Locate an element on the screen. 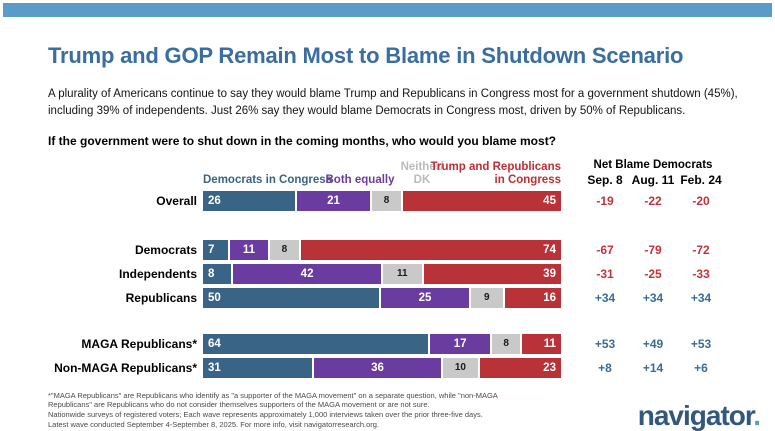 The height and width of the screenshot is (431, 775). net-column-feb24: Feb. 24 is located at coordinates (701, 179).